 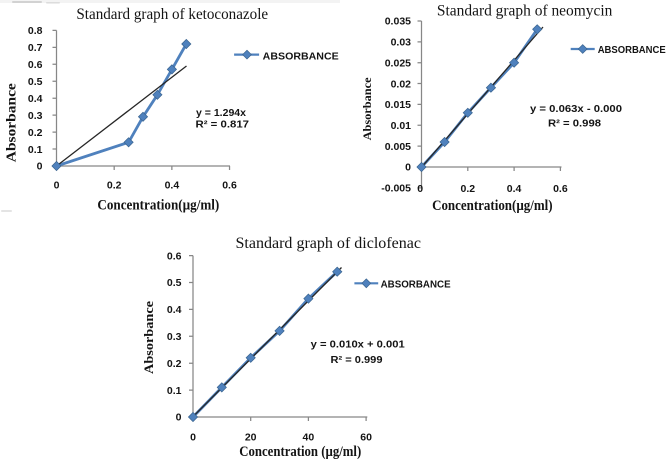 I want to click on svg-text: 60, so click(x=366, y=438).